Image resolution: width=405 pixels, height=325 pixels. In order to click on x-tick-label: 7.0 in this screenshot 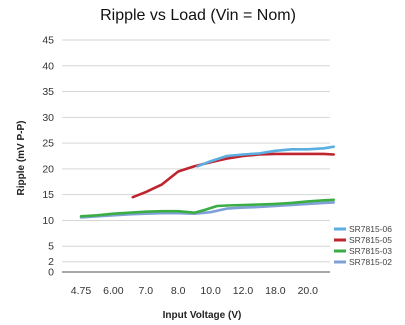, I will do `click(145, 291)`.